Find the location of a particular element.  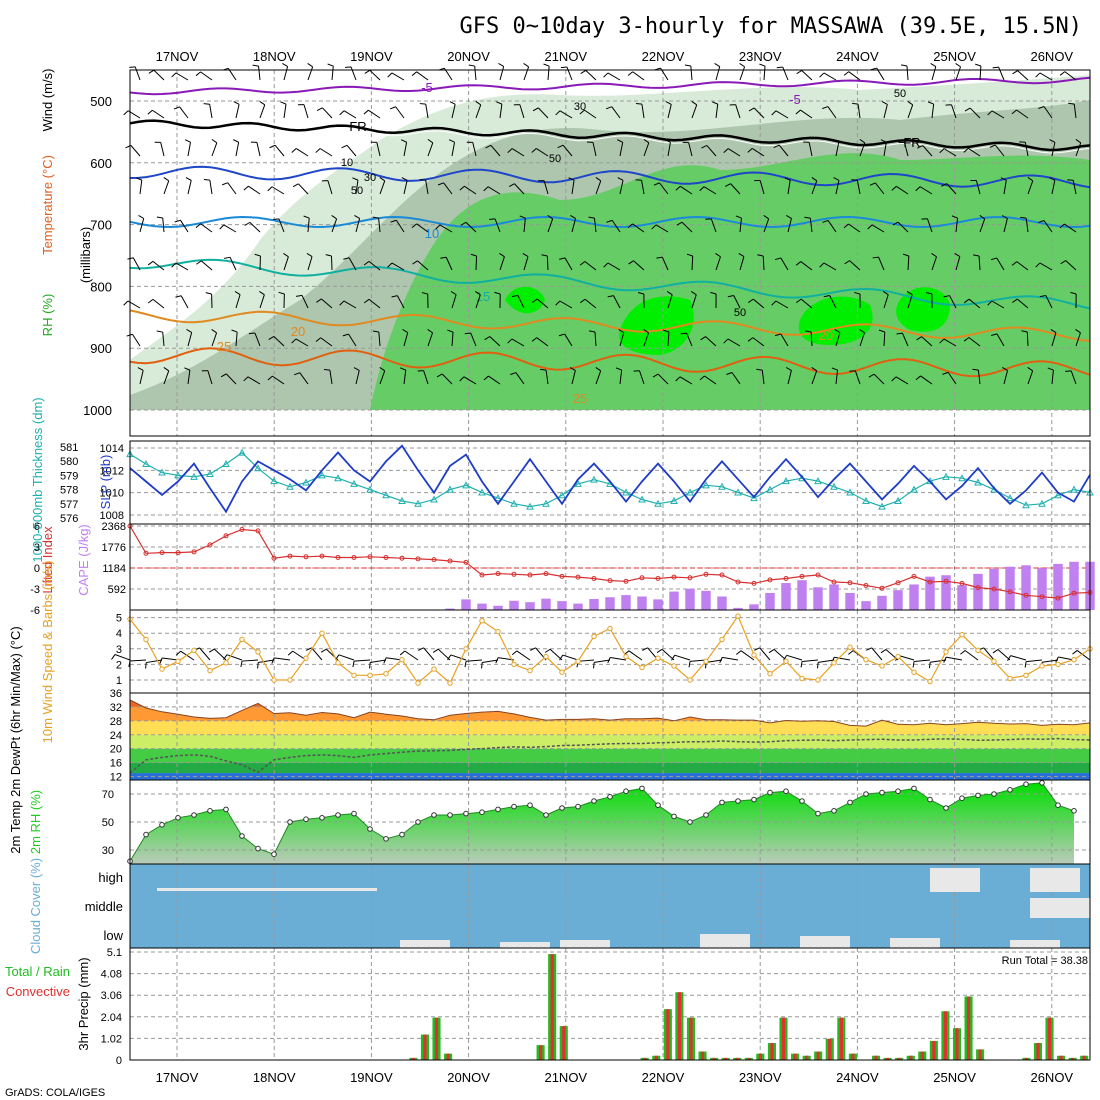

cape-bar is located at coordinates (1074, 585).